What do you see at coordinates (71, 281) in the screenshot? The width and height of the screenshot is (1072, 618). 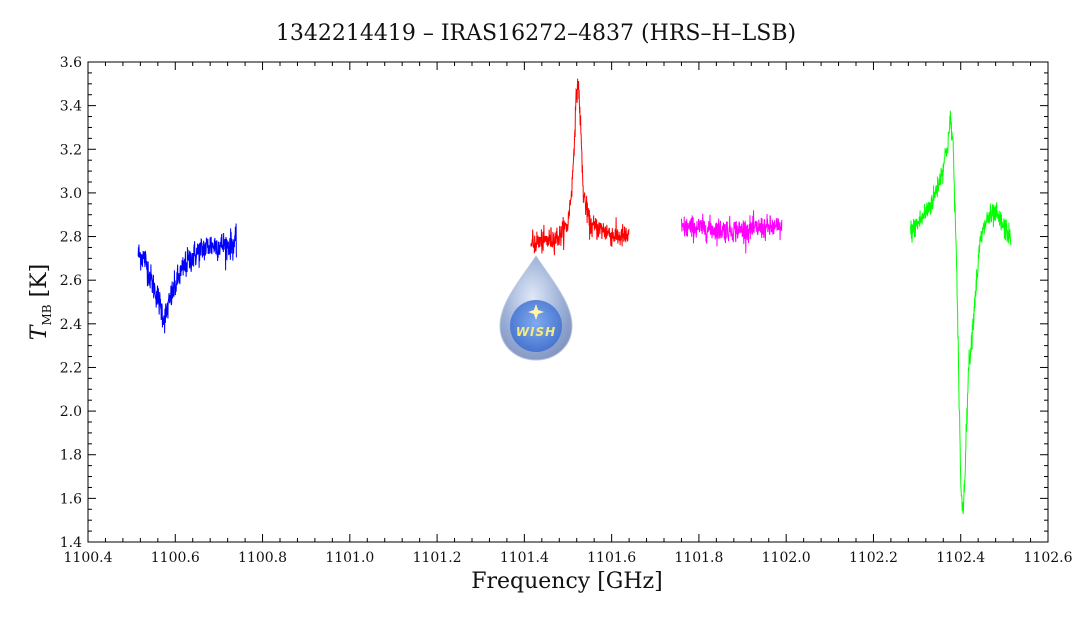 I see `y-tick-label: 2.6` at bounding box center [71, 281].